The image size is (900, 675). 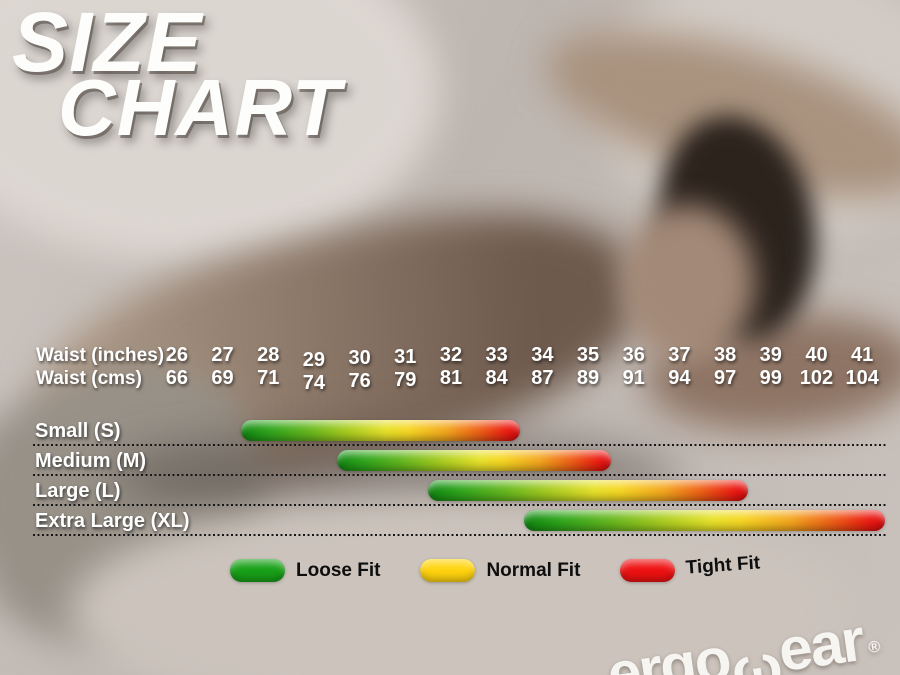 What do you see at coordinates (821, 640) in the screenshot?
I see `brand-logo-post: ear` at bounding box center [821, 640].